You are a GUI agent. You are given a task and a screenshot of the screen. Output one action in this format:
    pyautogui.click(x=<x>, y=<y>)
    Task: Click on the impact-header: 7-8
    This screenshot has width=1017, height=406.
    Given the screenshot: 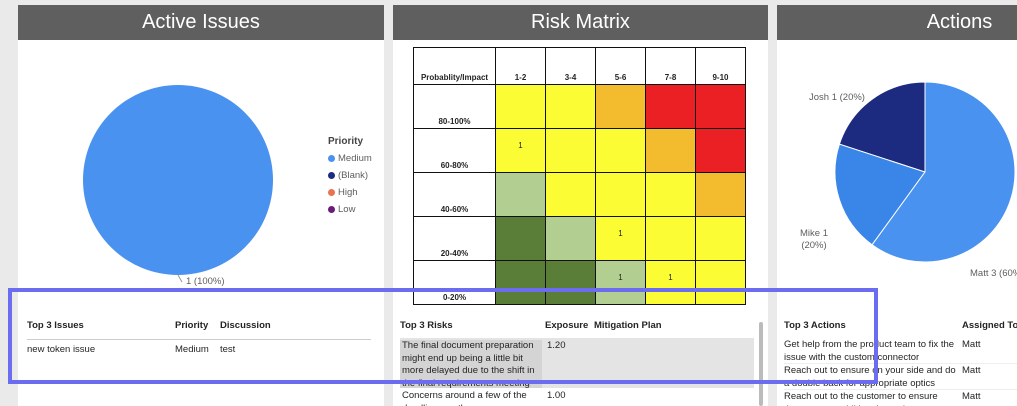 What is the action you would take?
    pyautogui.click(x=670, y=66)
    